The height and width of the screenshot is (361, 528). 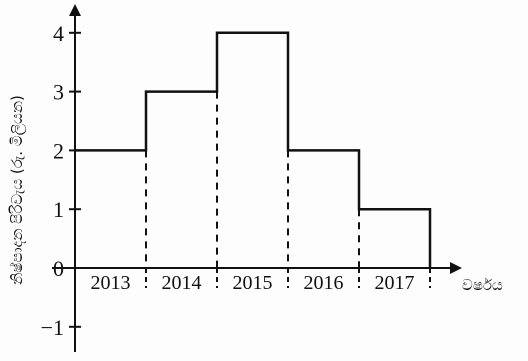 I want to click on y-tick-label-3: 3, so click(x=58, y=92).